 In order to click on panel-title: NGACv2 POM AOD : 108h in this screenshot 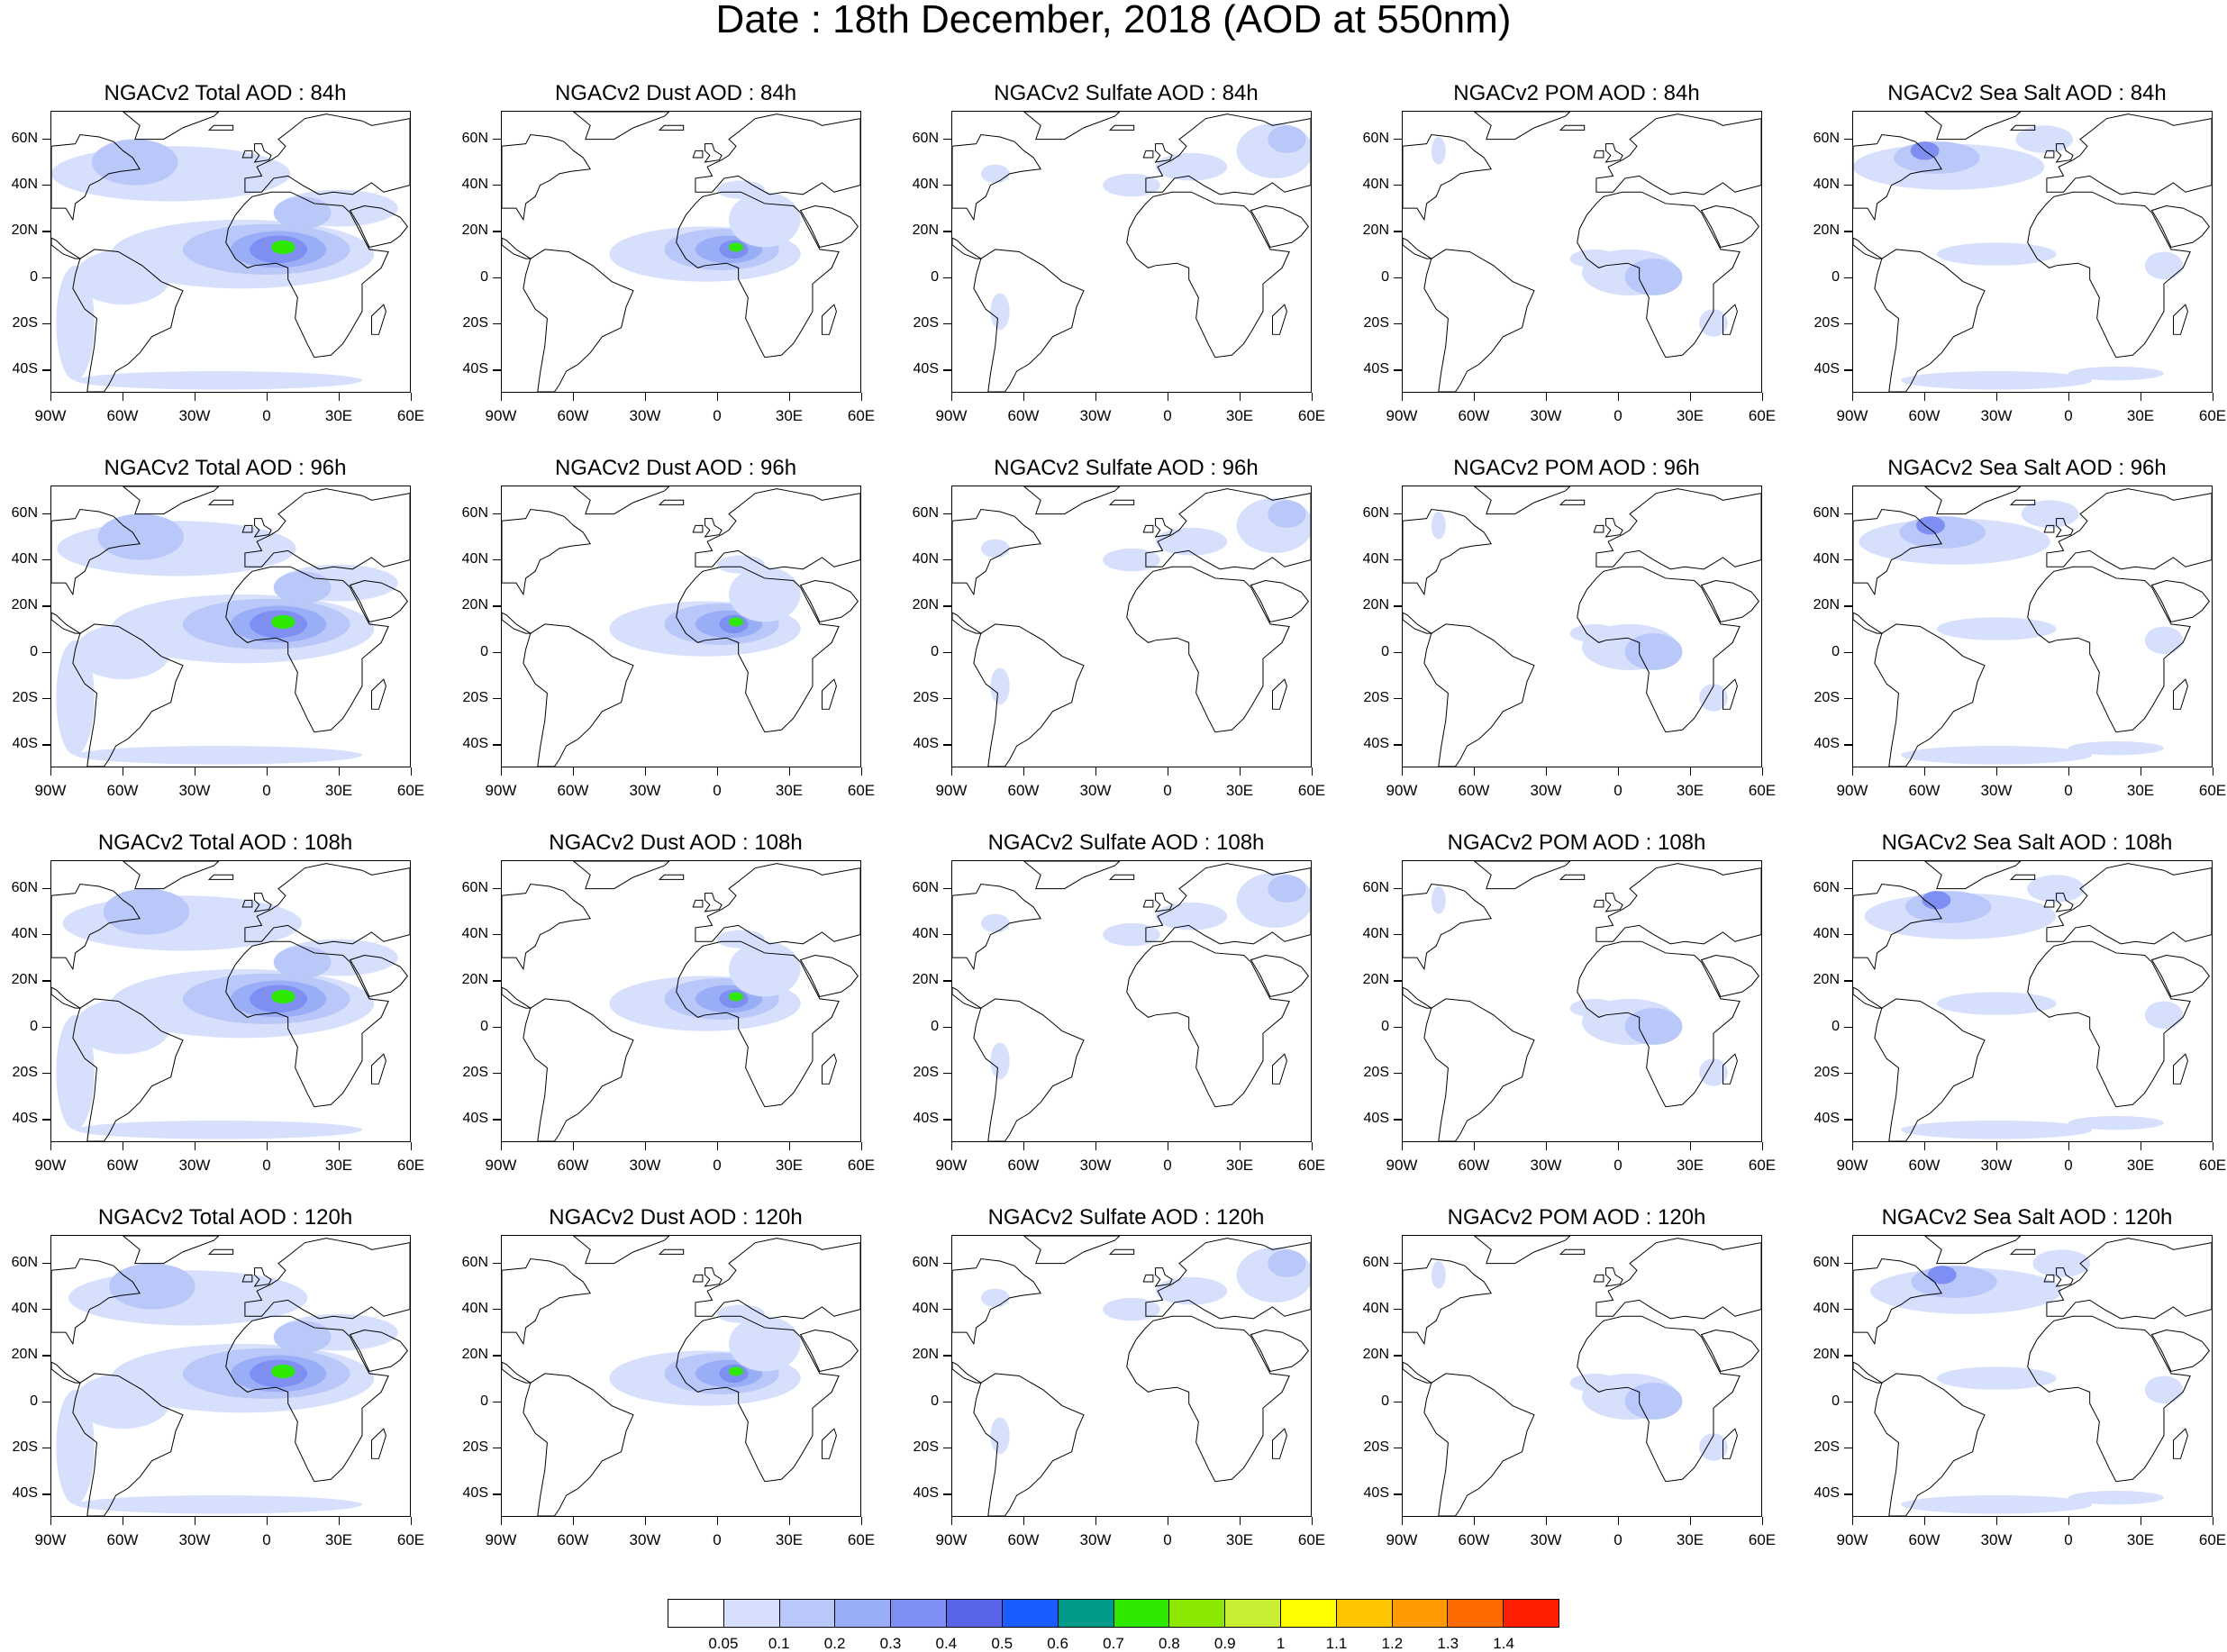, I will do `click(1576, 843)`.